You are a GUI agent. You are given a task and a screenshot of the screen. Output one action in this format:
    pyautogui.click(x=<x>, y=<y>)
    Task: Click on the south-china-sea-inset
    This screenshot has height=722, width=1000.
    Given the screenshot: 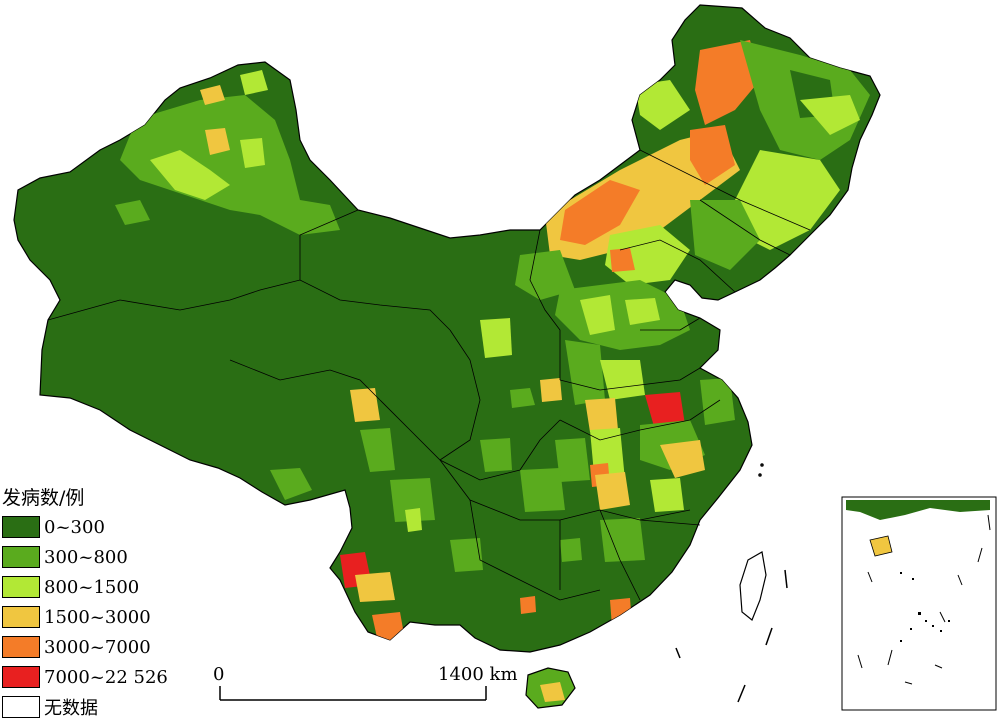 What is the action you would take?
    pyautogui.click(x=919, y=603)
    